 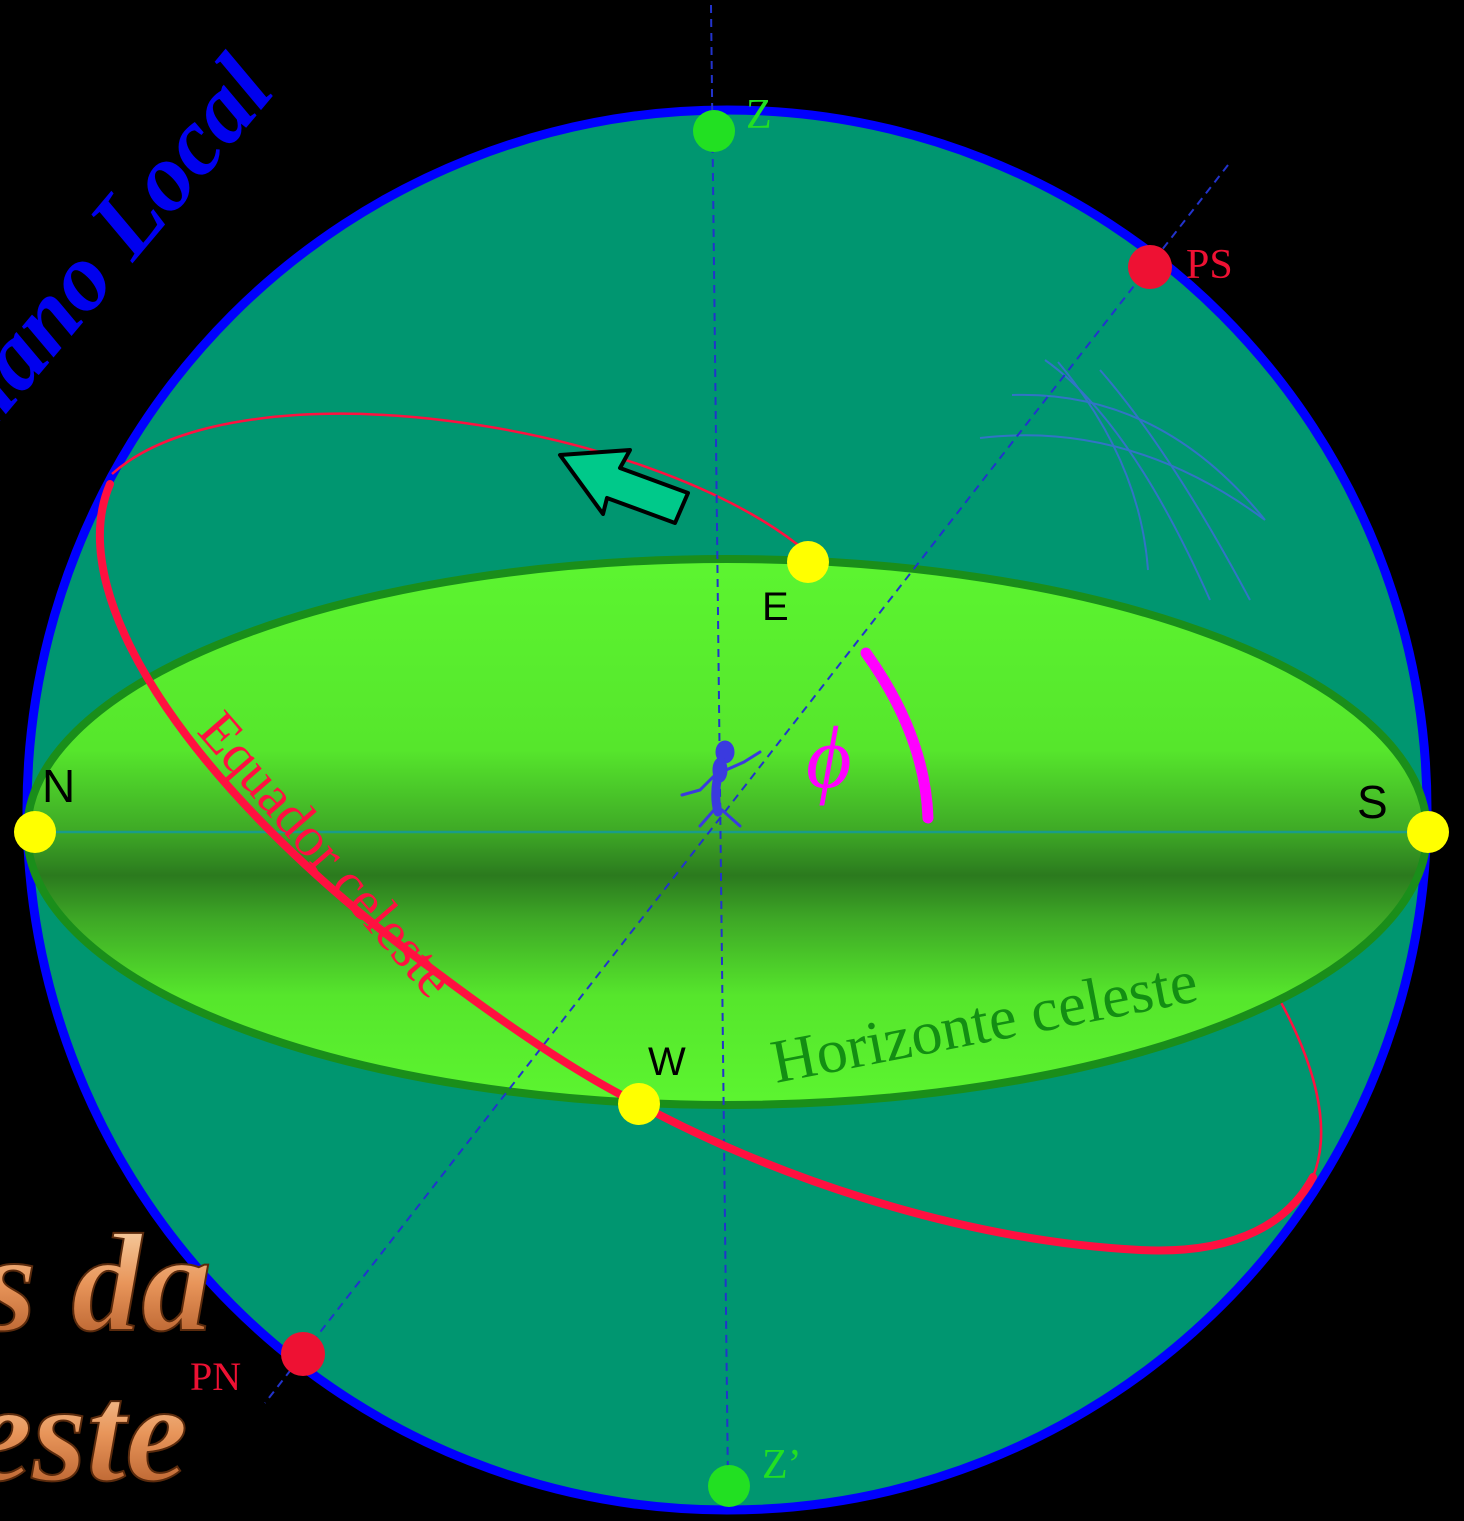 What do you see at coordinates (667, 1062) in the screenshot?
I see `west-label: W` at bounding box center [667, 1062].